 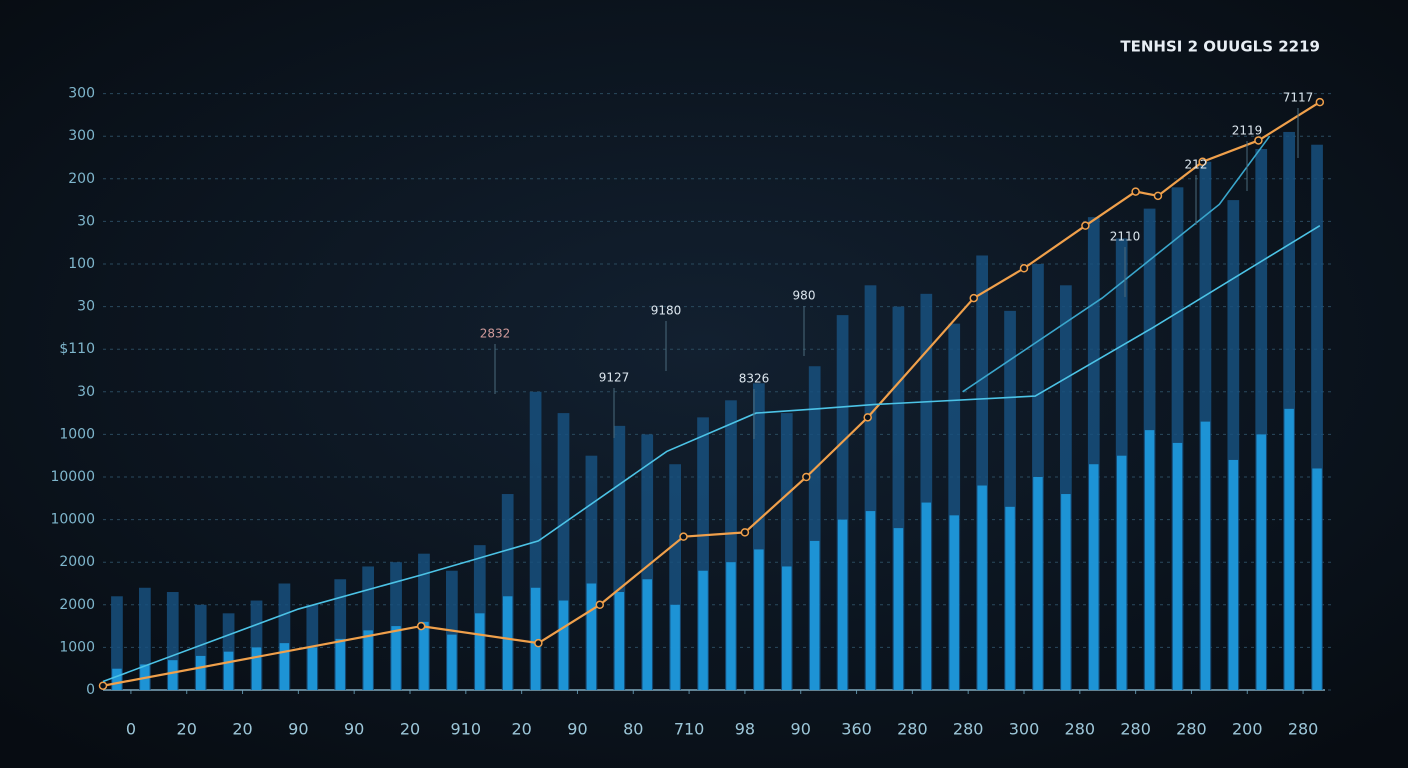 I want to click on x-tick-label: 200, so click(x=1247, y=729).